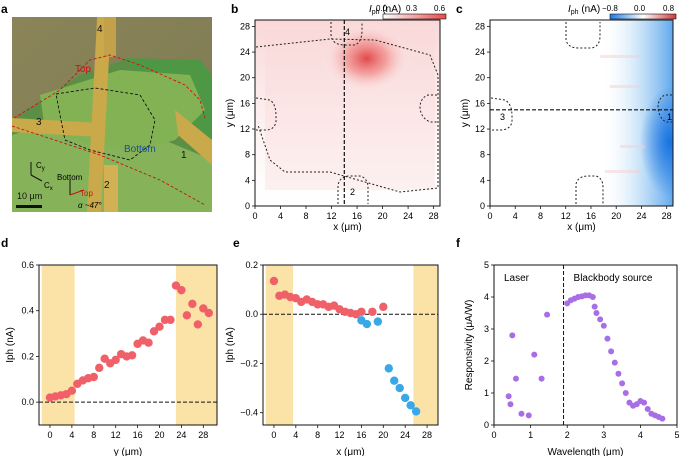  Describe the element at coordinates (111, 358) in the screenshot. I see `panel-d-plot: 0 4 8 12 16 20 24 28 0.0 0.2 0.4 0.6 y (μm) Iph (nA)` at that location.